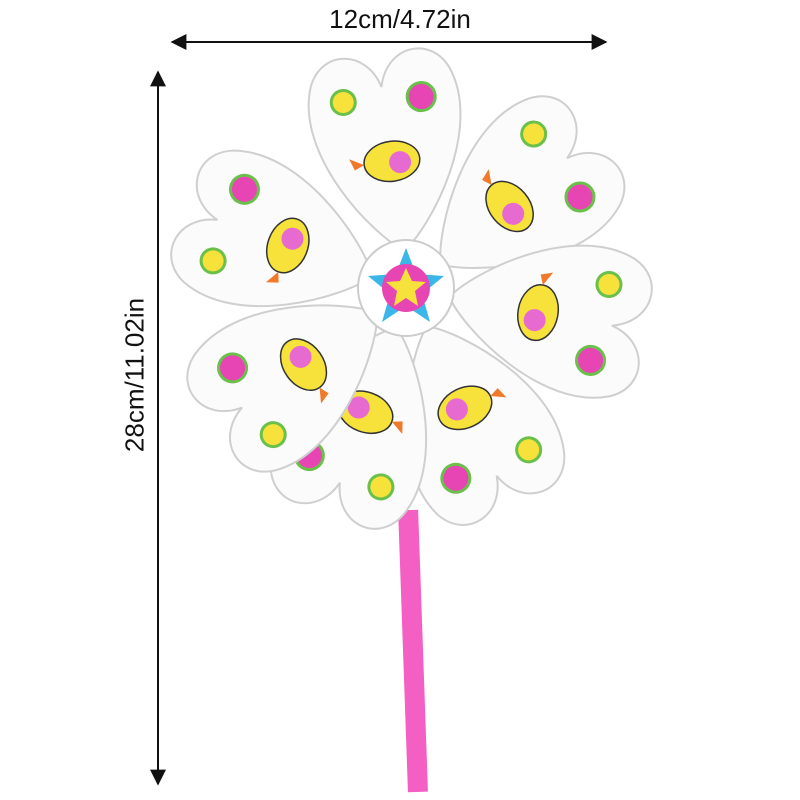 This screenshot has height=800, width=800. I want to click on width-label: 12cm/4.72in, so click(400, 19).